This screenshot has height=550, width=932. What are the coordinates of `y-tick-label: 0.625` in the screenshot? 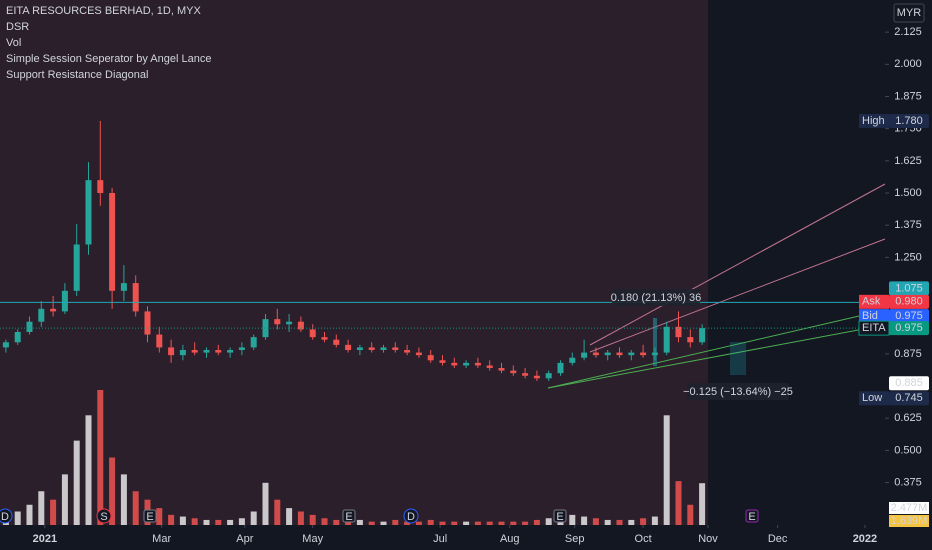 It's located at (908, 418).